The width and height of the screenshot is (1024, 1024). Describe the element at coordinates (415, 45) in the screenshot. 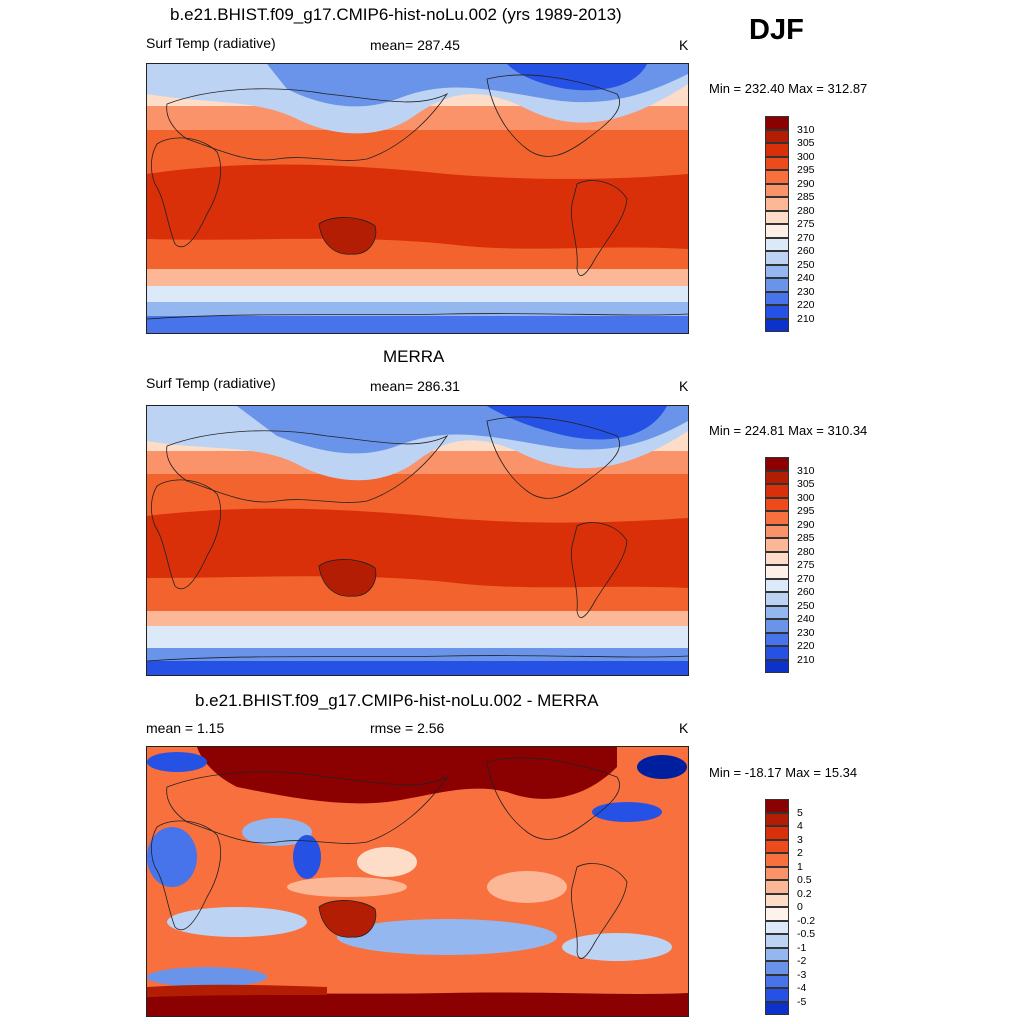

I see `panel-1-mean-label: mean= 287.45` at that location.